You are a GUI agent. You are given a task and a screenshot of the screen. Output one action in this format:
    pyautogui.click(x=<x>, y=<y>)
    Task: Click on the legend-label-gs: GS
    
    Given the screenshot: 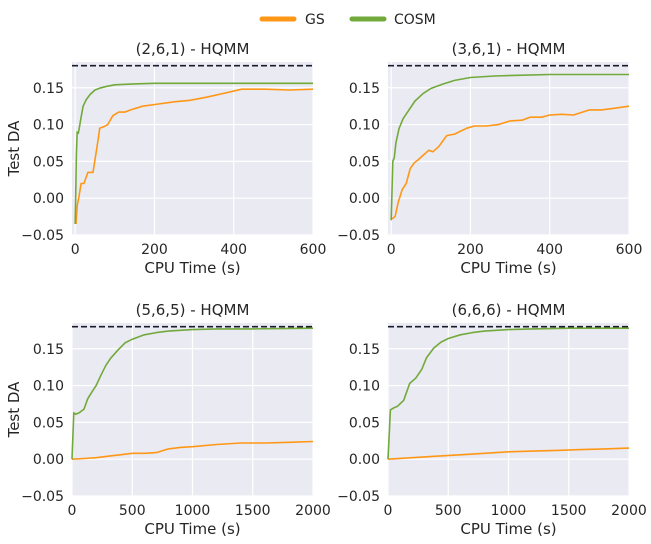 What is the action you would take?
    pyautogui.click(x=315, y=20)
    